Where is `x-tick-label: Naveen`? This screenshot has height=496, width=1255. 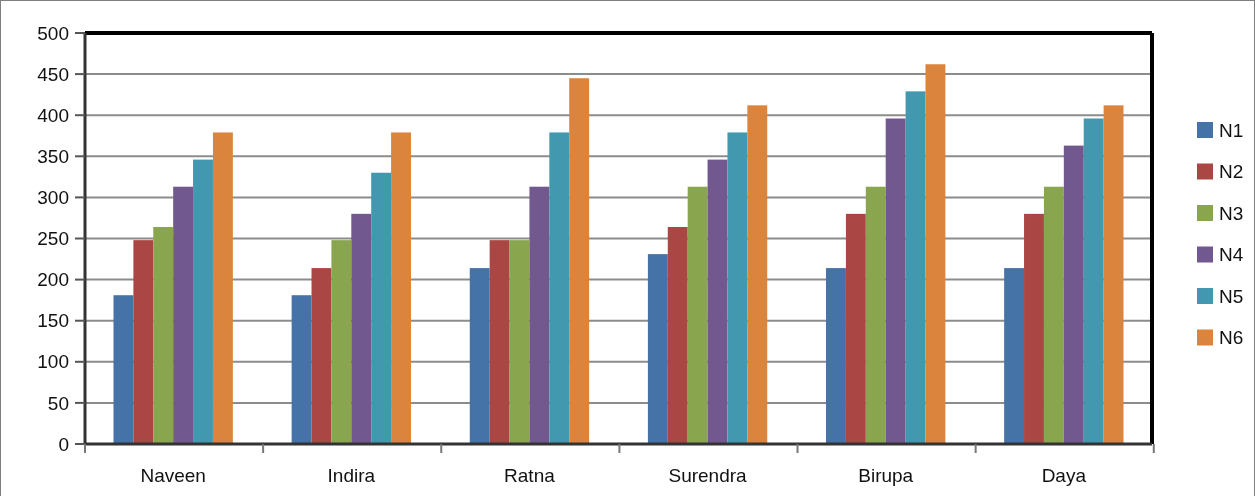 x-tick-label: Naveen is located at coordinates (173, 475).